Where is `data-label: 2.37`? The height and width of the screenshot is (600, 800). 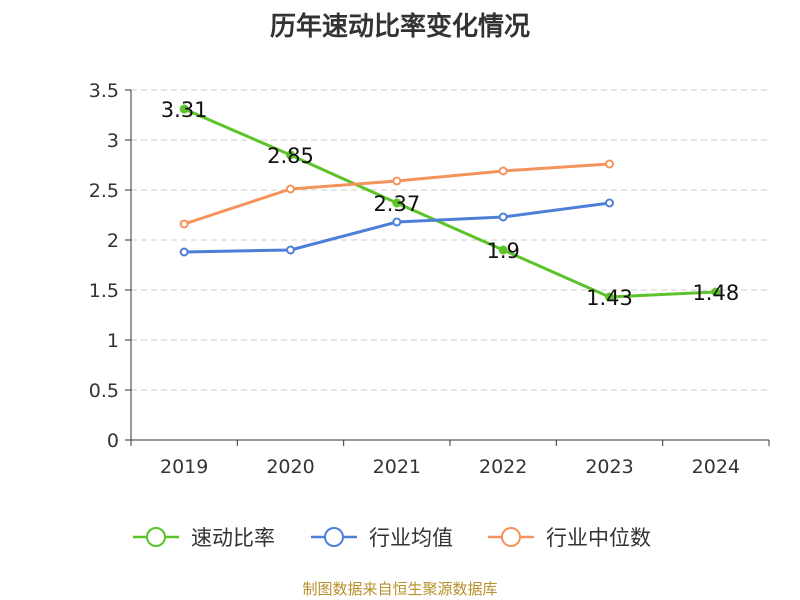 data-label: 2.37 is located at coordinates (396, 204).